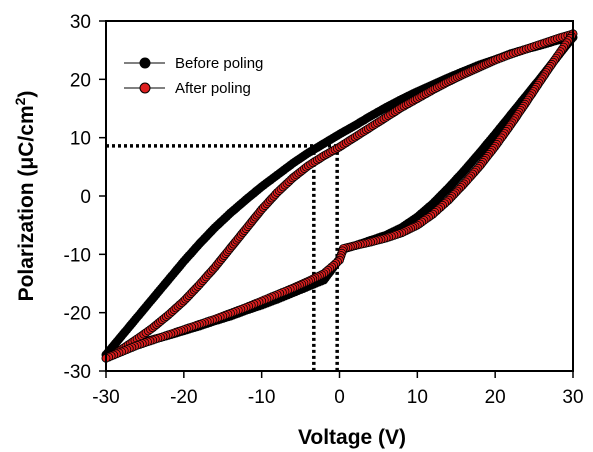 The height and width of the screenshot is (452, 593). Describe the element at coordinates (213, 88) in the screenshot. I see `legend-label-after-poling: After poling` at that location.